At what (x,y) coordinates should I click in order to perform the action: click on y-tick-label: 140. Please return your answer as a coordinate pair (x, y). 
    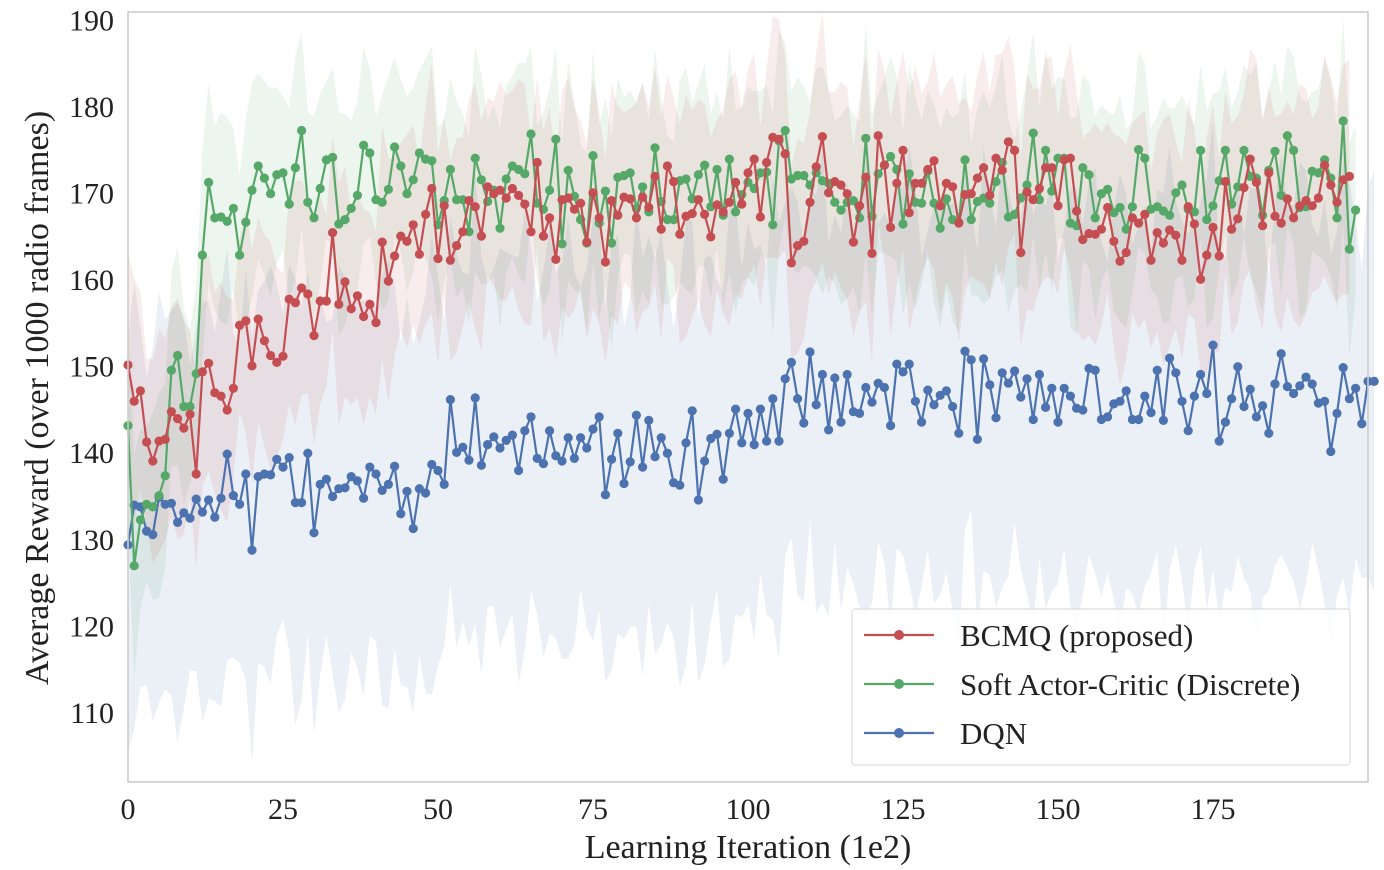
    Looking at the image, I should click on (91, 453).